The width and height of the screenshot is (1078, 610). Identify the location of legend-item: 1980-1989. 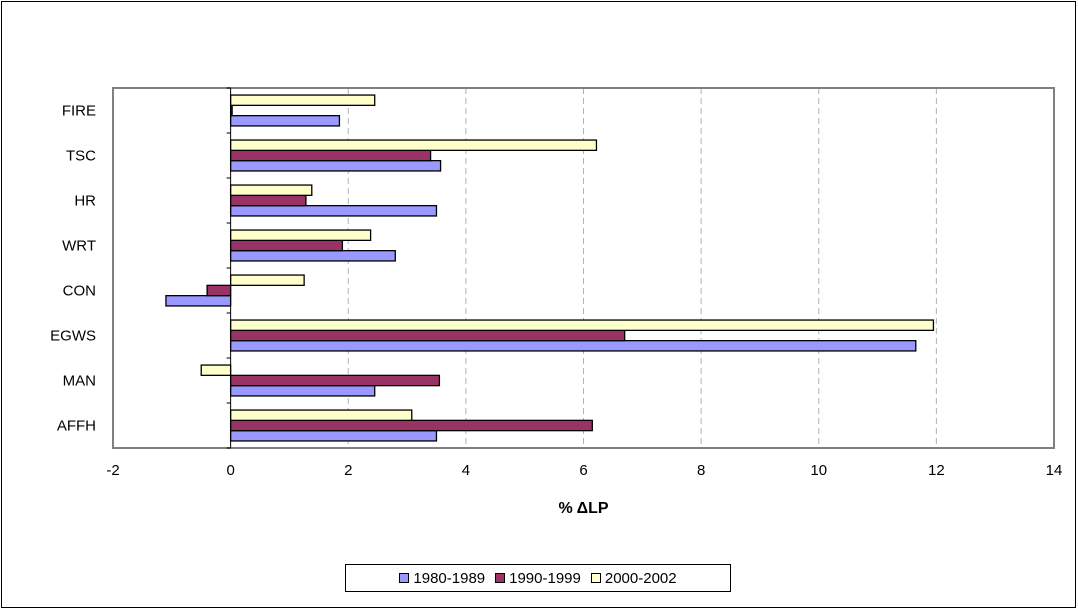
(442, 578).